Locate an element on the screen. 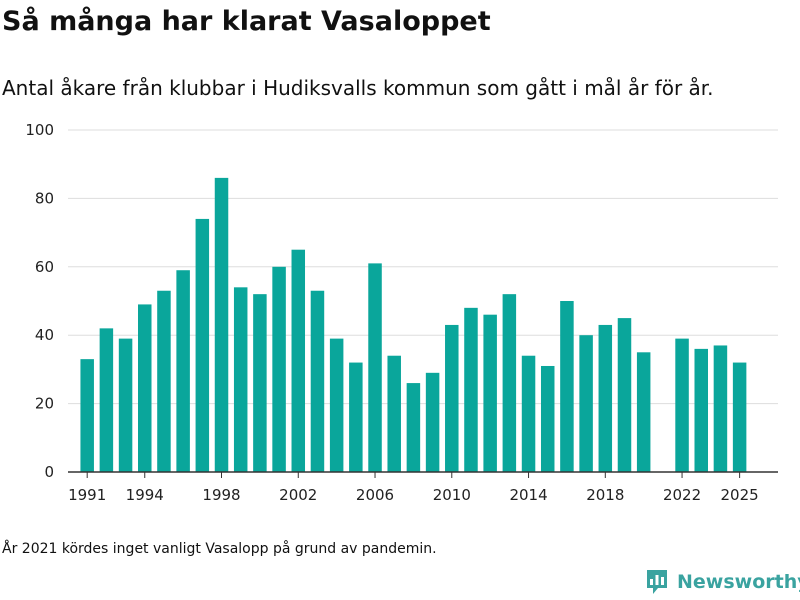 This screenshot has width=800, height=600. bar-2012 is located at coordinates (490, 393).